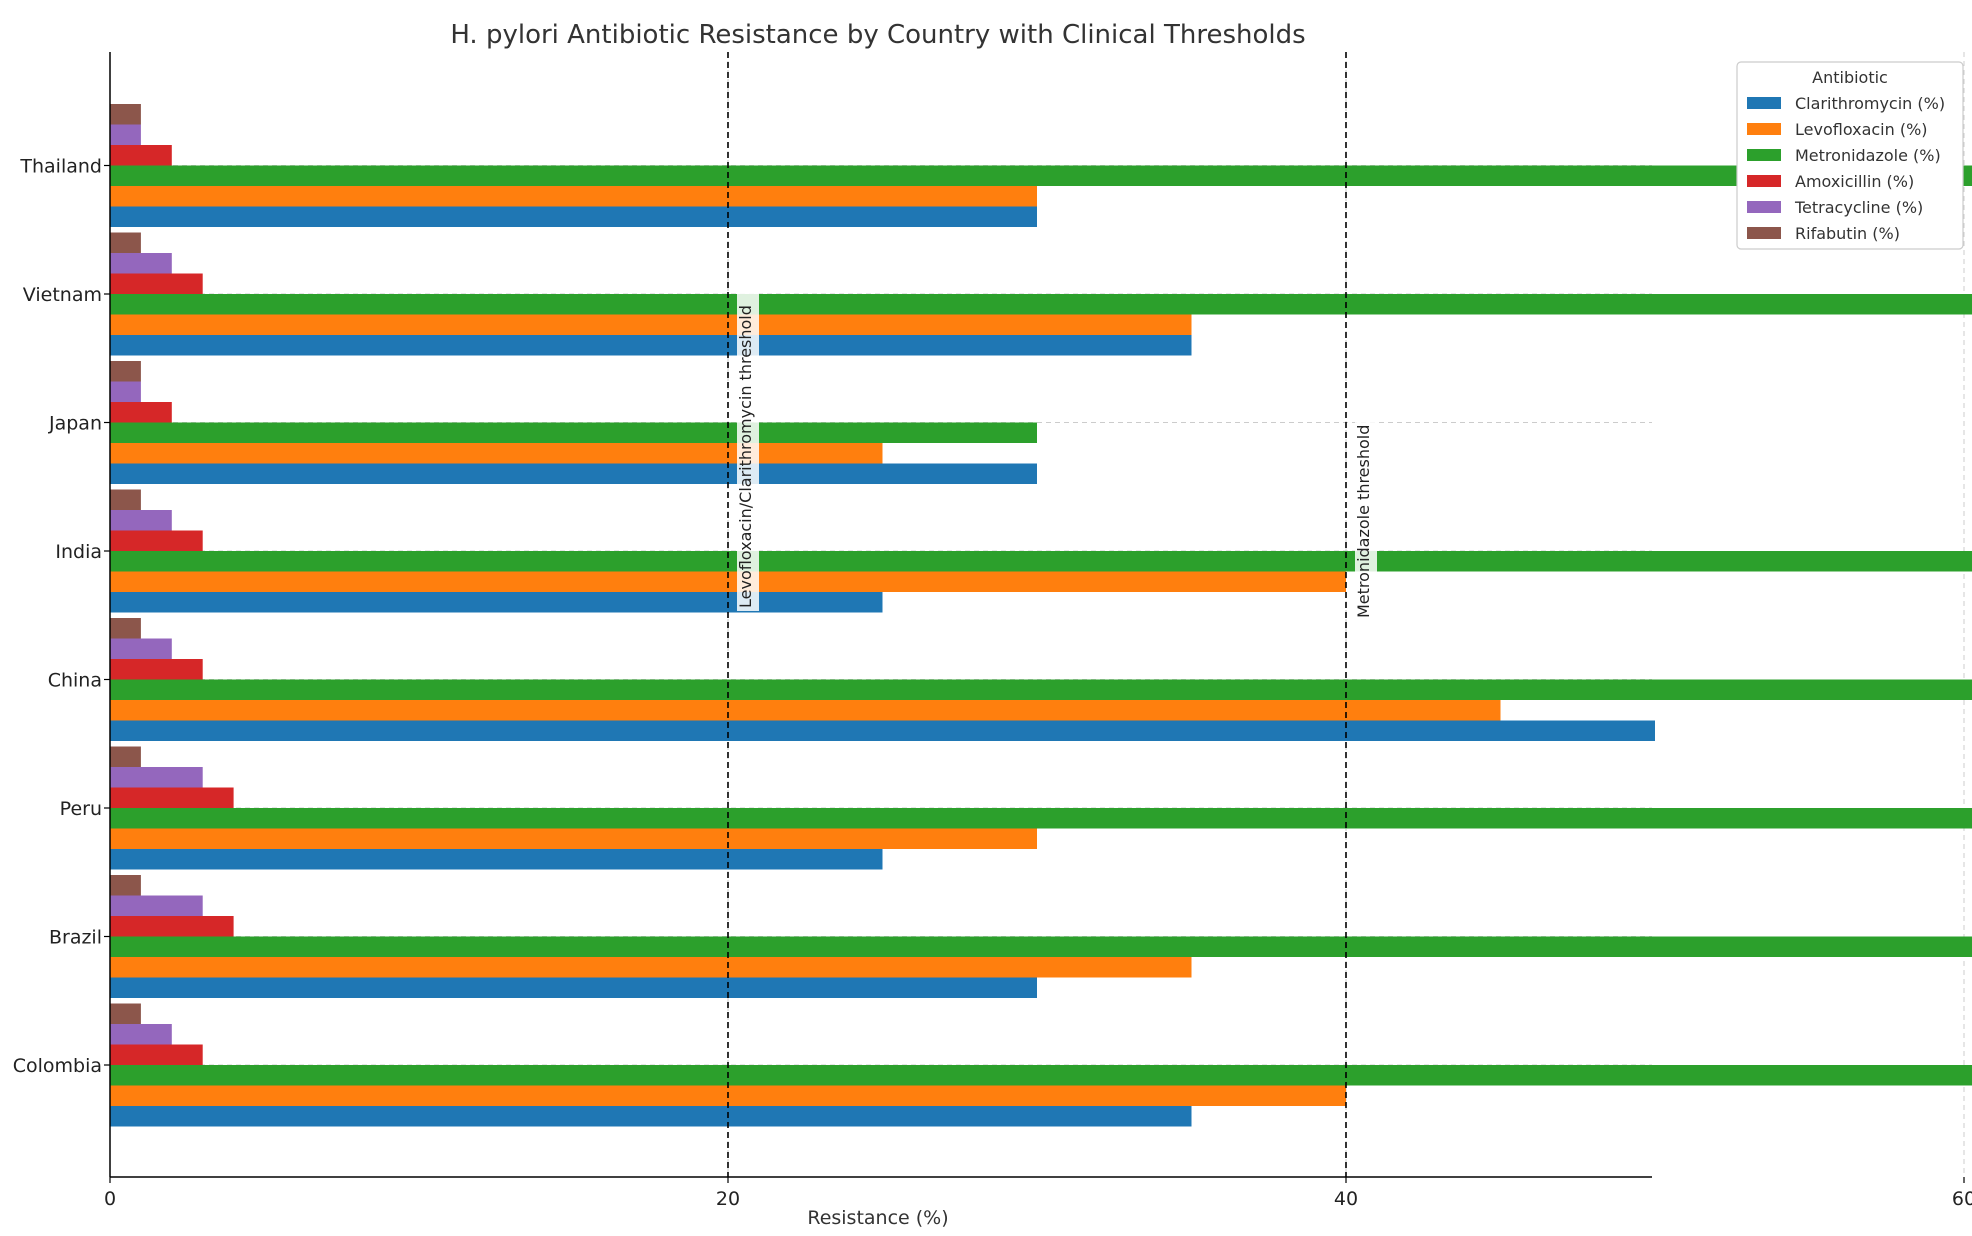 The image size is (1972, 1236). I want to click on y-tick-label-china: China, so click(75, 681).